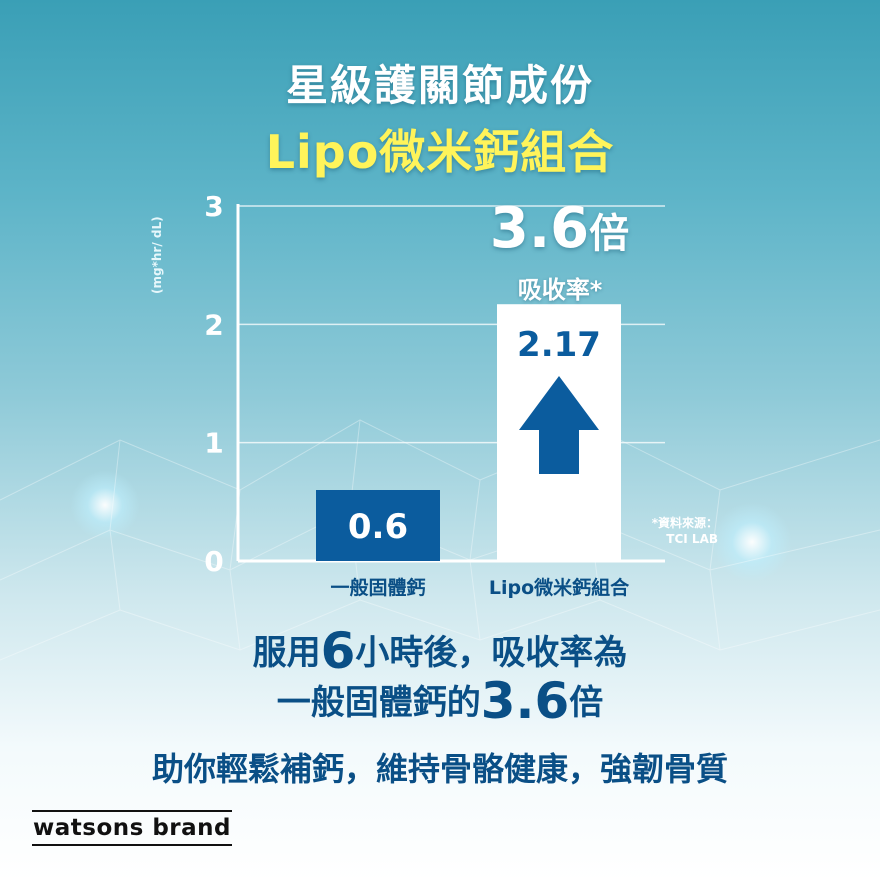  I want to click on bar-value-label: 0.6, so click(378, 527).